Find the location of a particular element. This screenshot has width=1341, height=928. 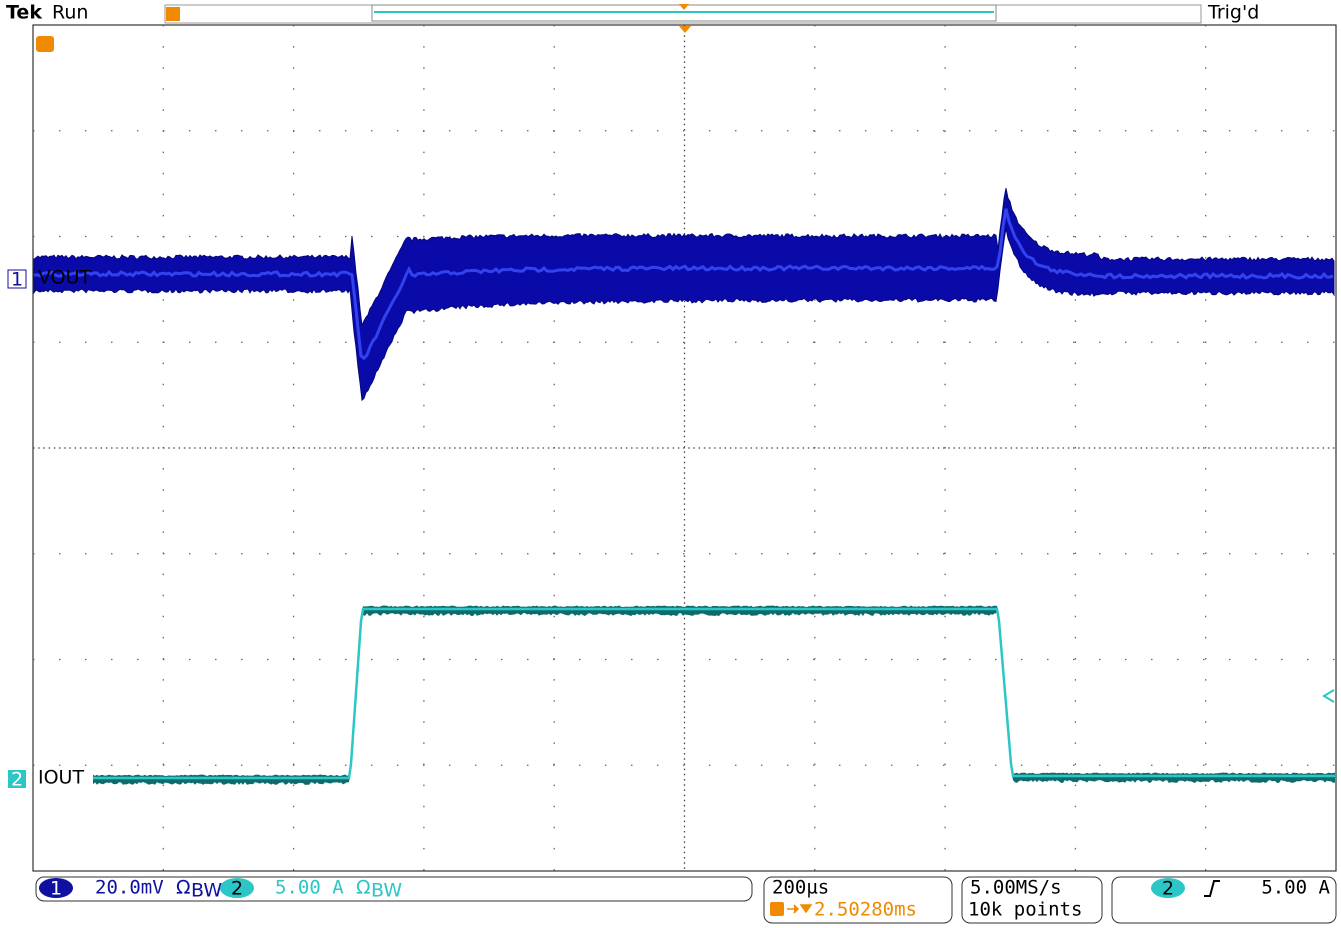

trigger-slope-icon is located at coordinates (1212, 888).